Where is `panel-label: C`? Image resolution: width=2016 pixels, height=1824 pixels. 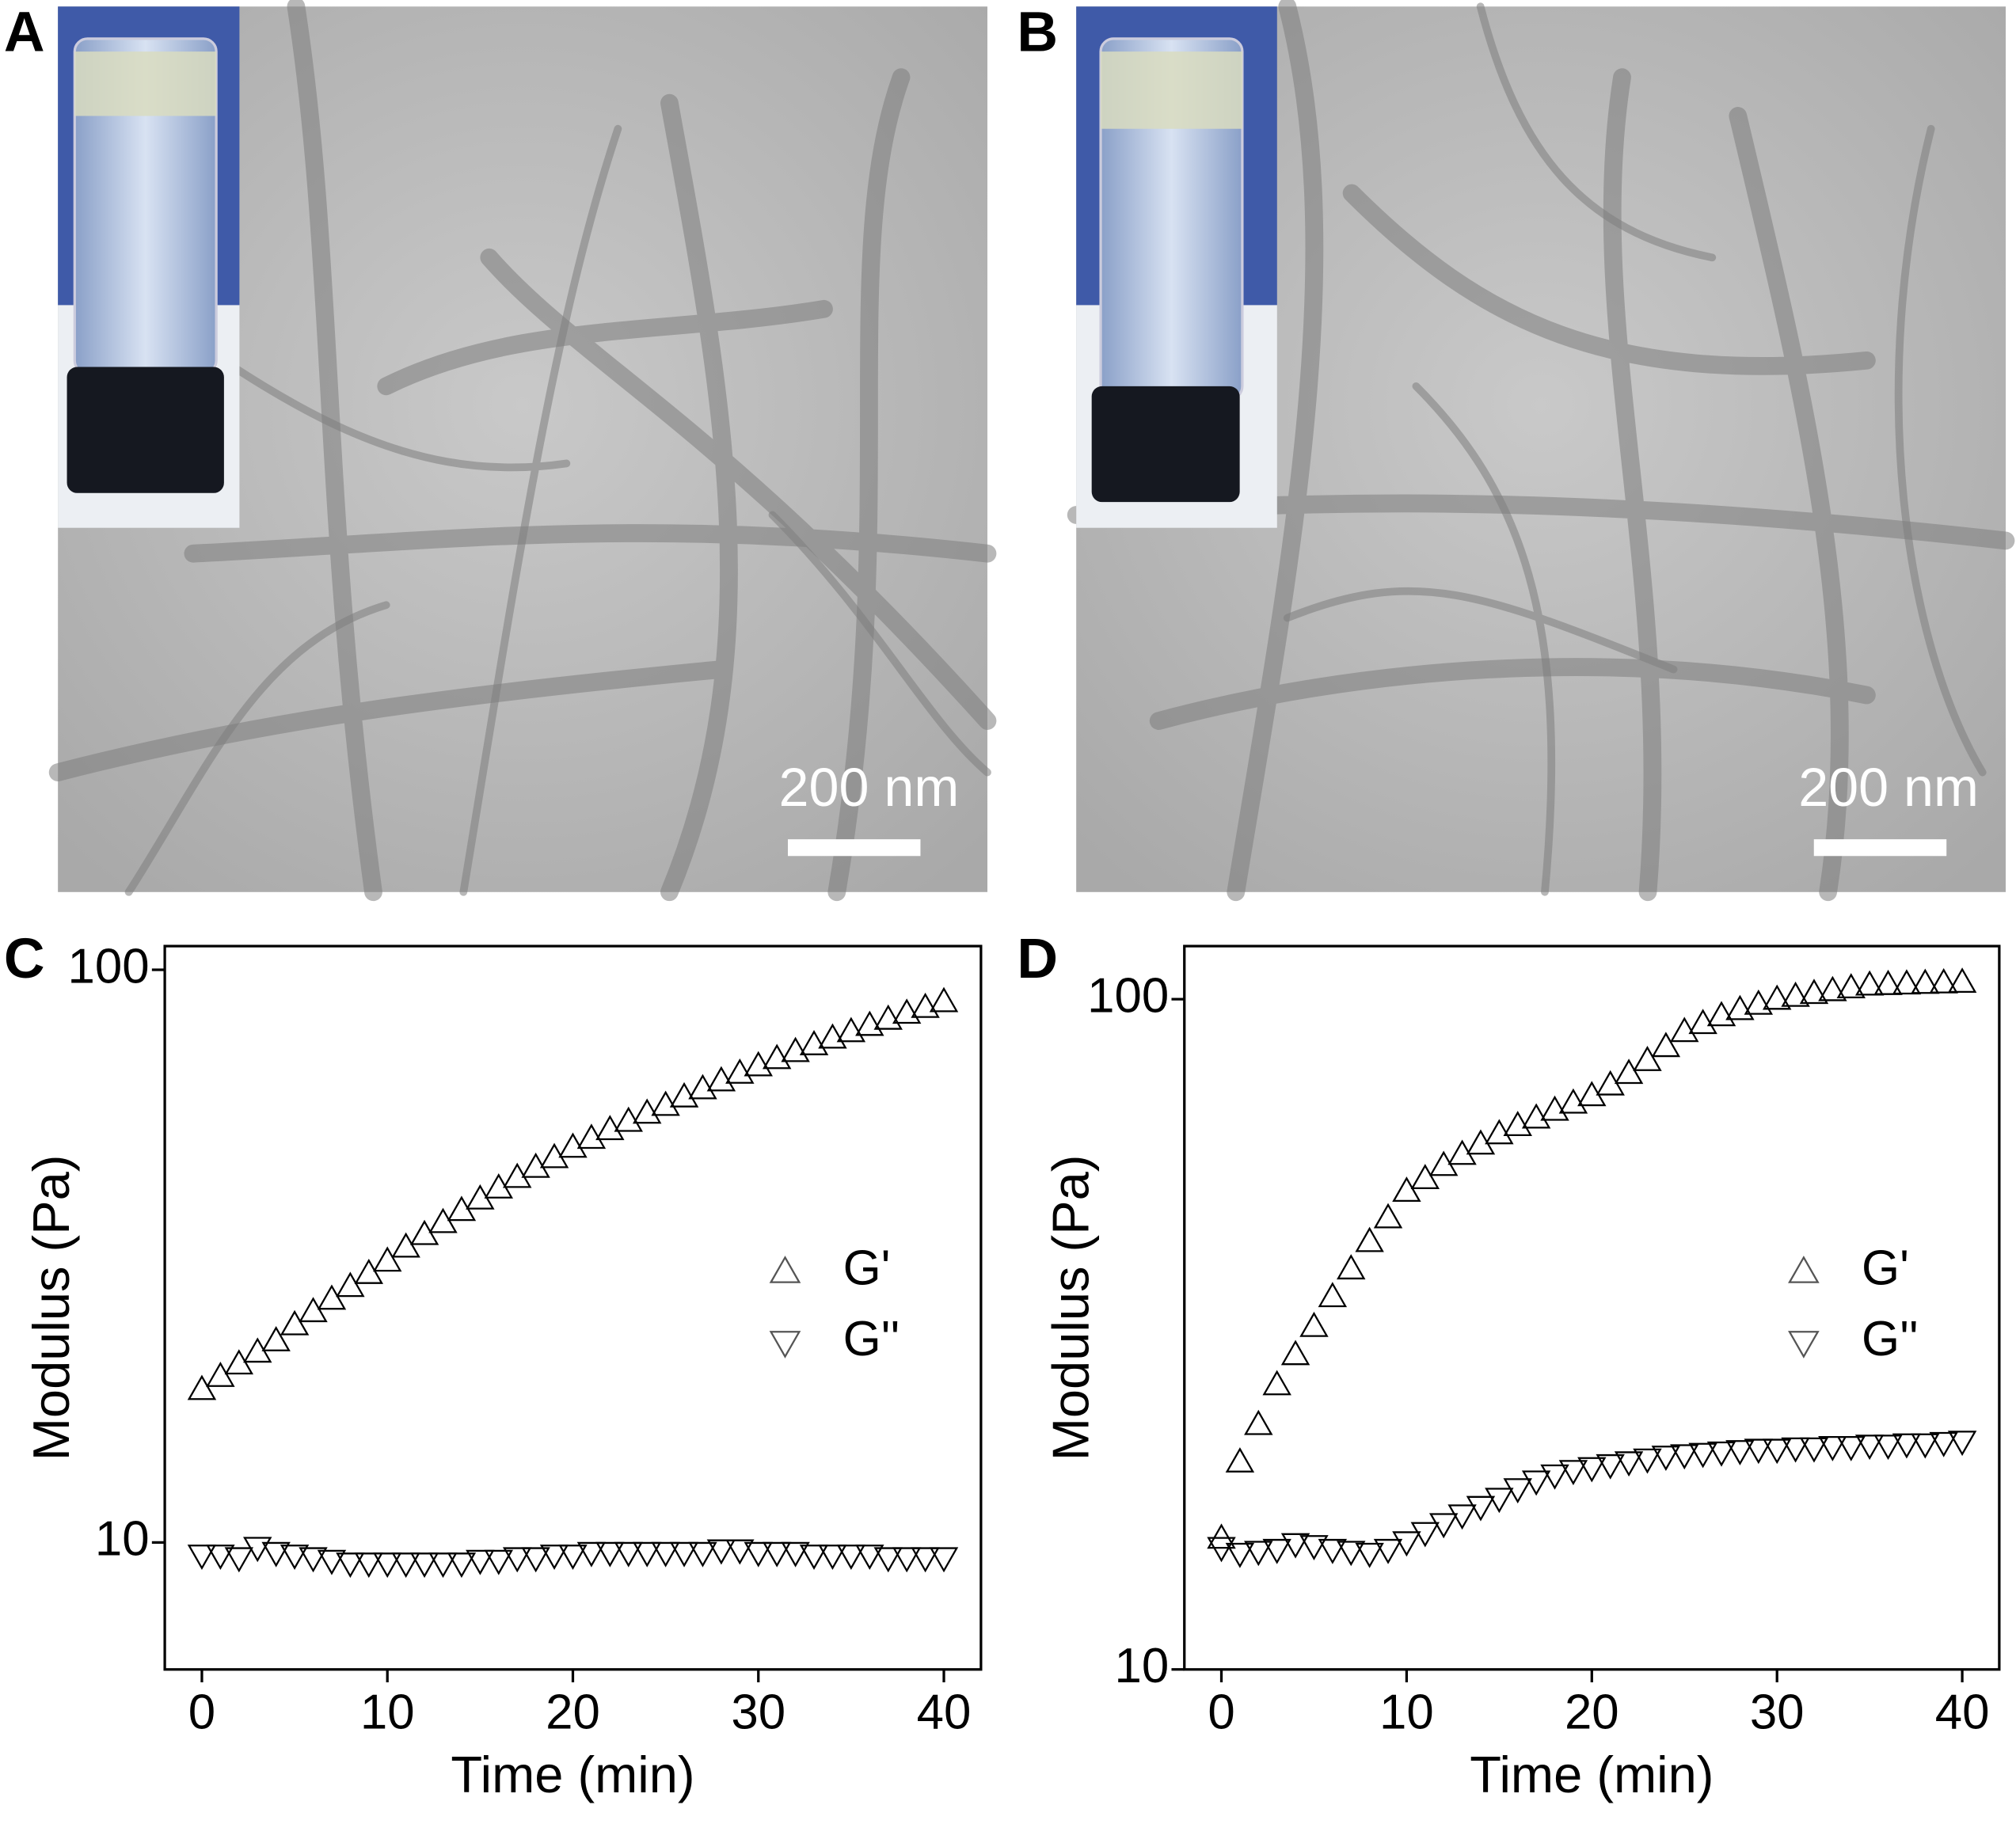 panel-label: C is located at coordinates (24, 958).